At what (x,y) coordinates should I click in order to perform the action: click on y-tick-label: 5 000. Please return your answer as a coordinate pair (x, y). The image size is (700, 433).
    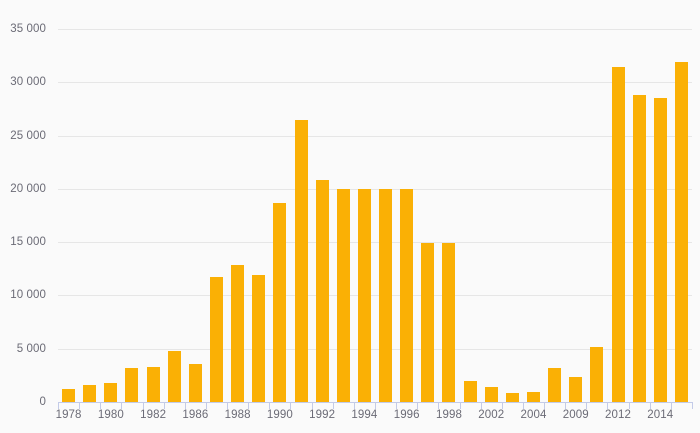
    Looking at the image, I should click on (31, 348).